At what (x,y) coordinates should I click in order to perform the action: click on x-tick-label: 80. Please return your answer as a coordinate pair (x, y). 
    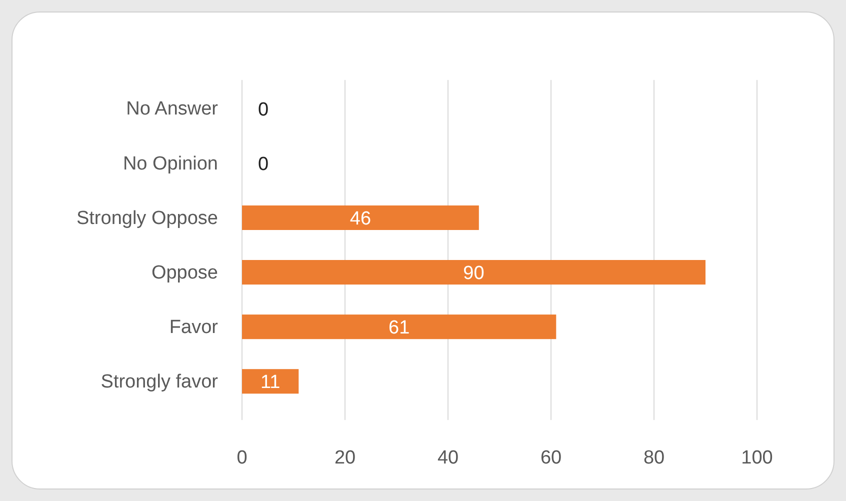
    Looking at the image, I should click on (654, 457).